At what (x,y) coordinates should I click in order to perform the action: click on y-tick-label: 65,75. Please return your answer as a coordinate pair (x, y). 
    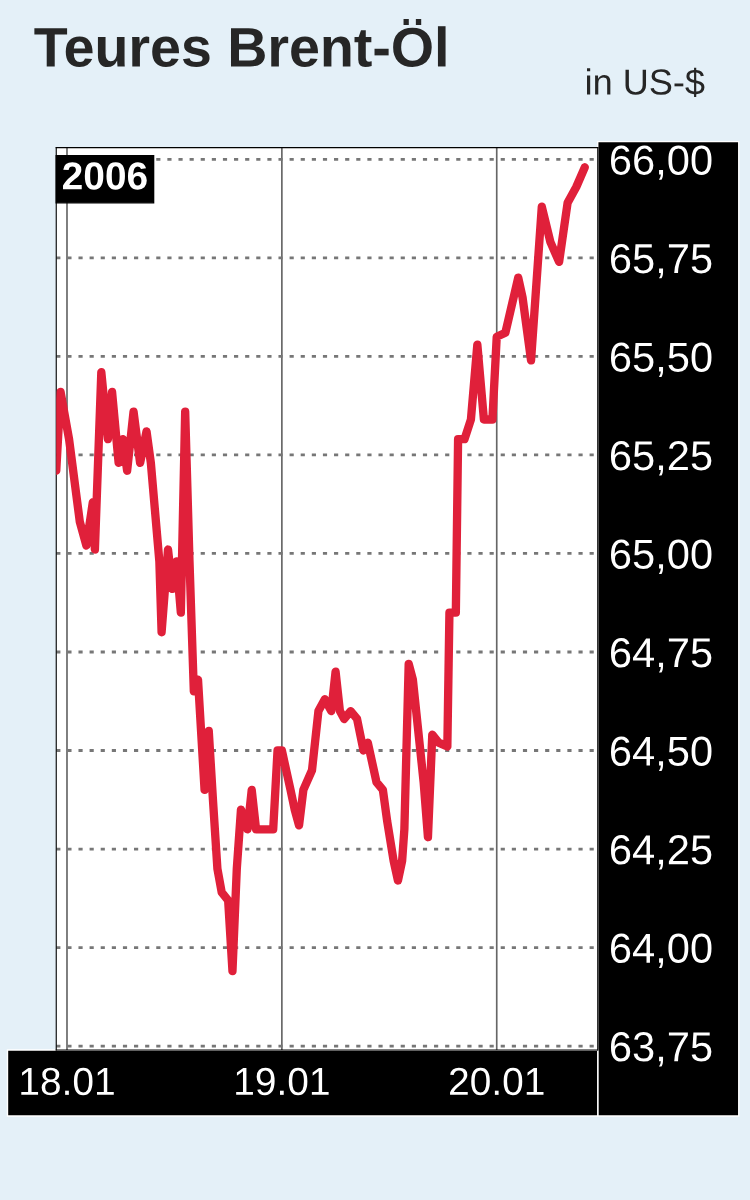
    Looking at the image, I should click on (661, 261).